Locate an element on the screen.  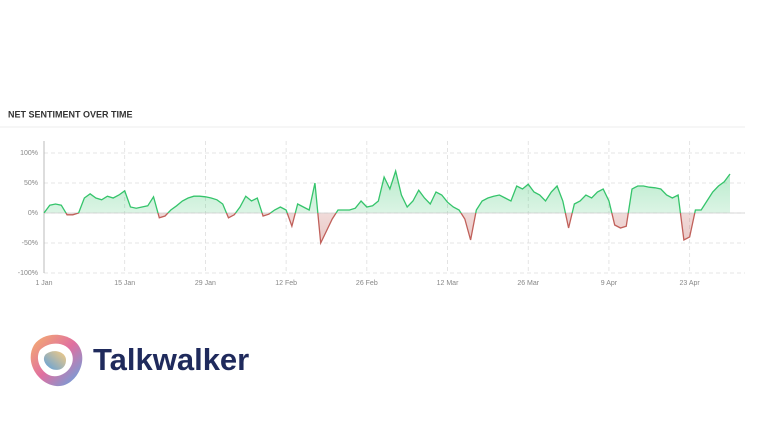
y-tick-label: 50% is located at coordinates (31, 183).